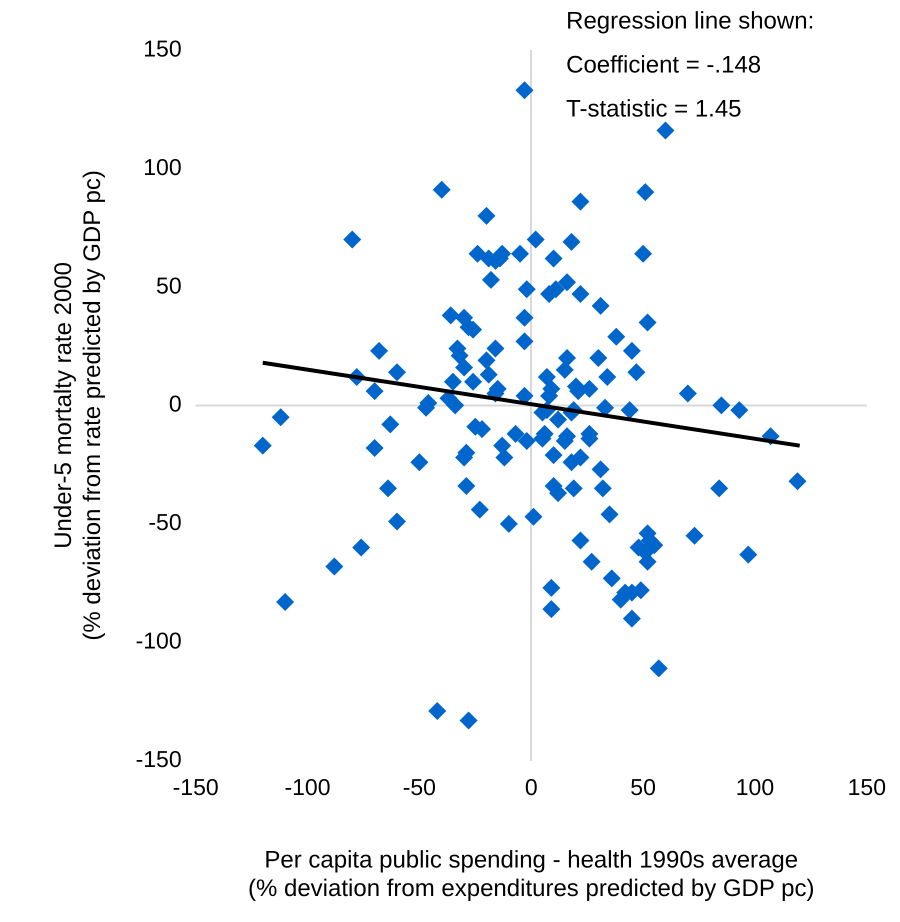  I want to click on y-tick-label: -50, so click(165, 522).